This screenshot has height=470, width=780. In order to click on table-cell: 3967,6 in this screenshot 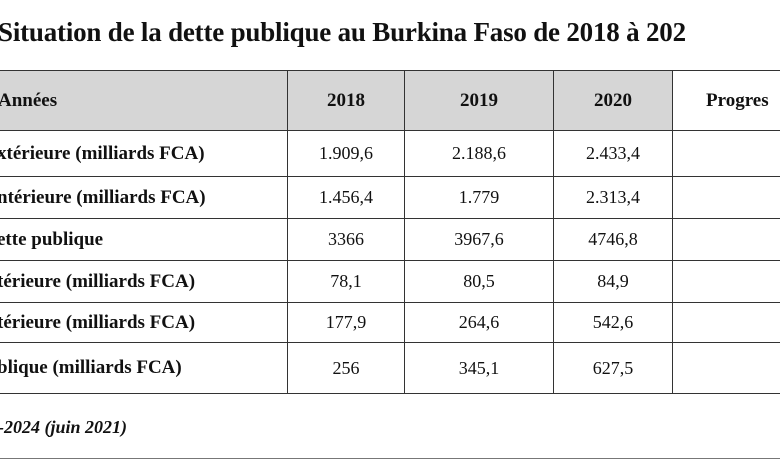, I will do `click(479, 239)`.